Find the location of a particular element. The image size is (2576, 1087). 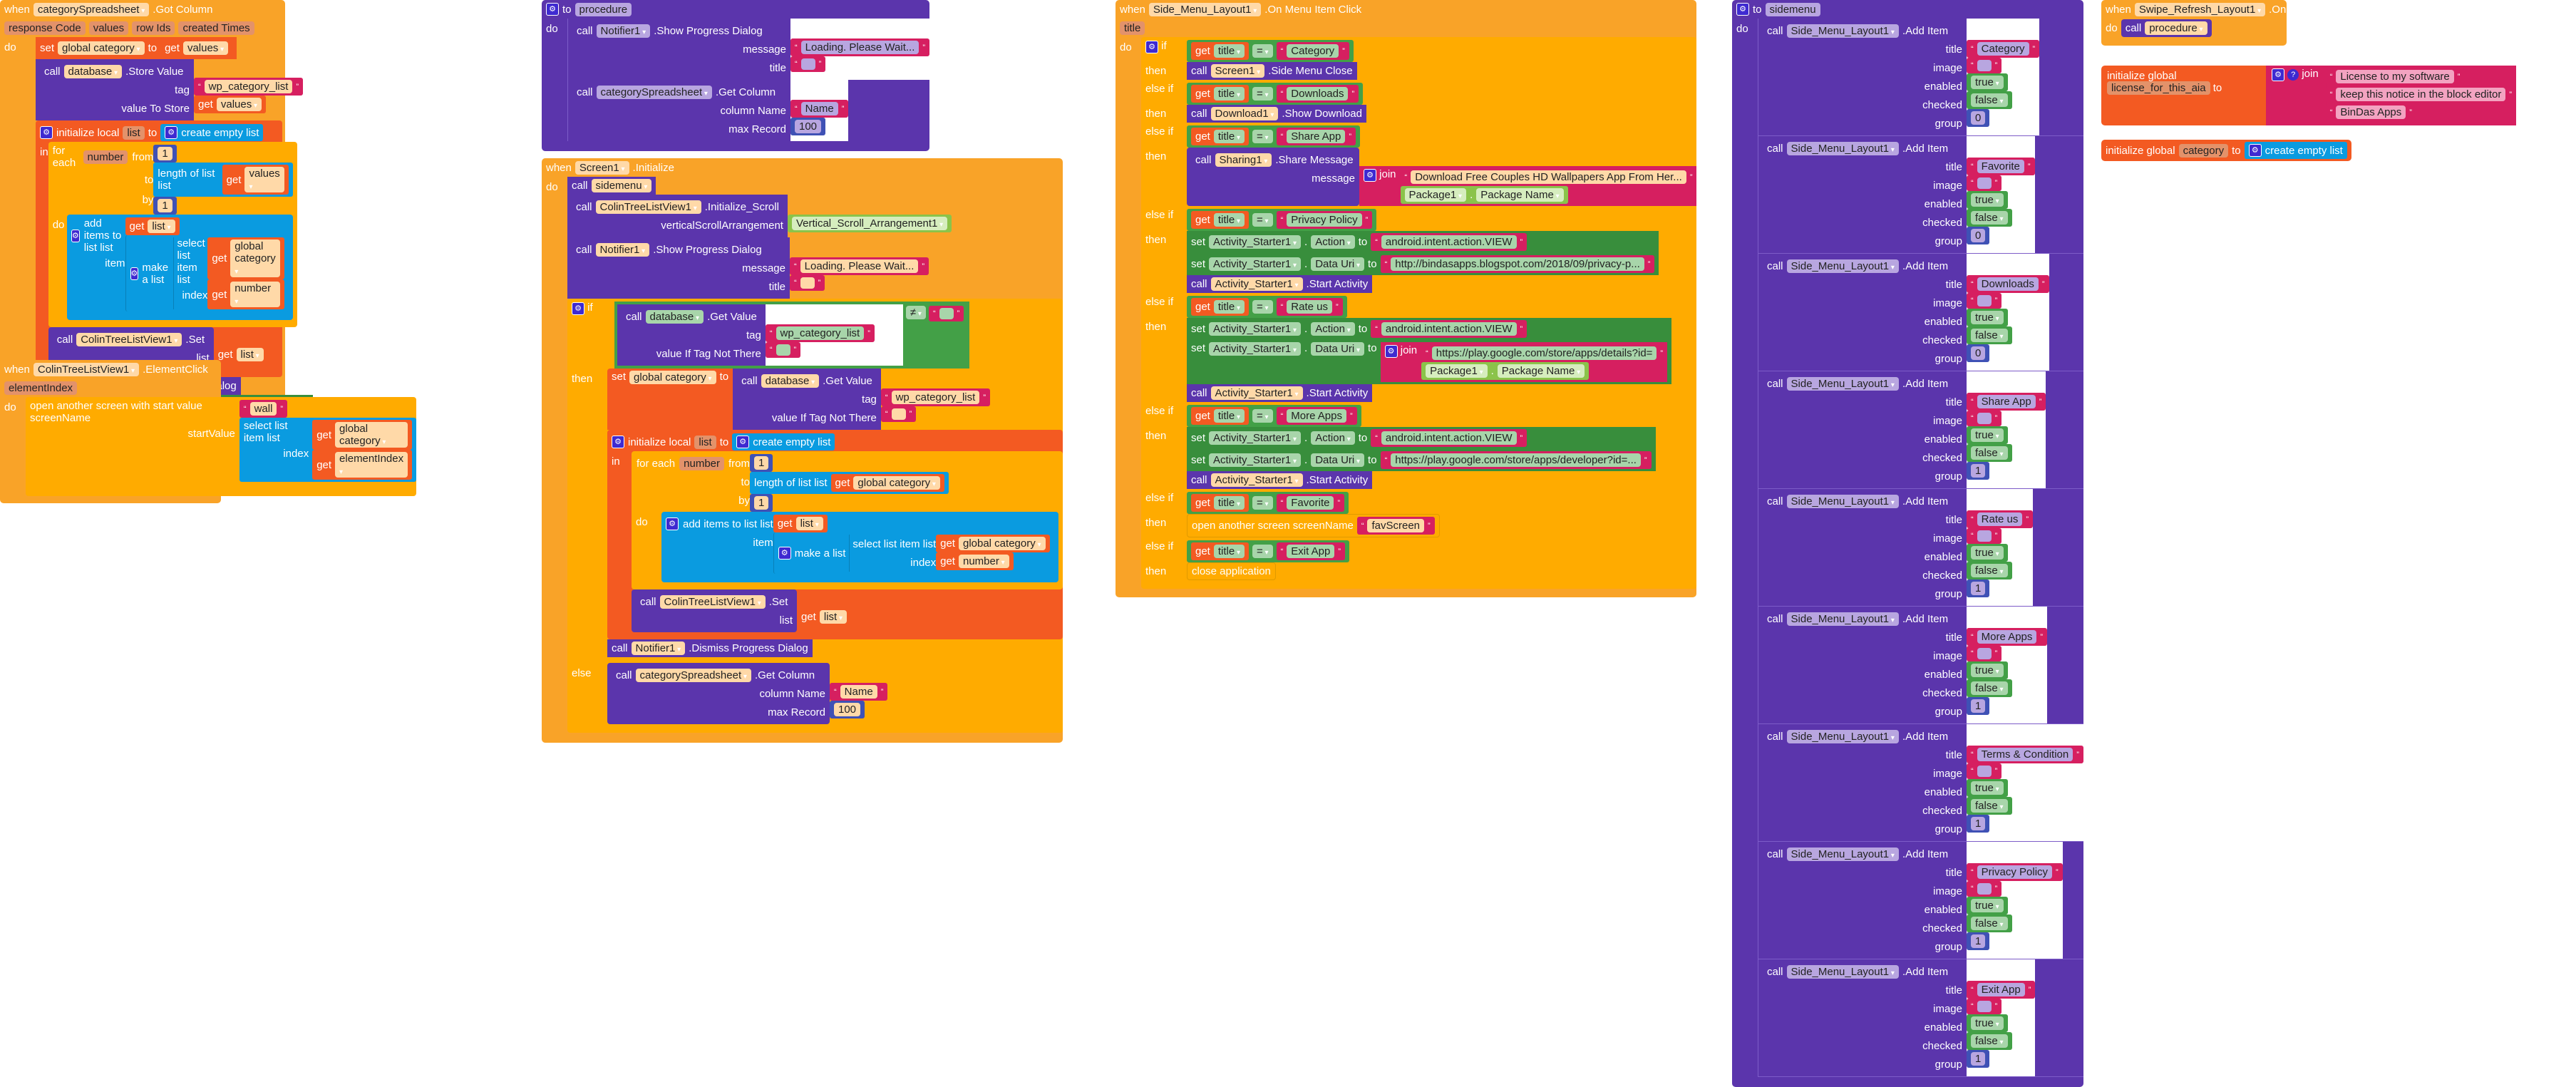

text-field: Favorite is located at coordinates (2000, 166).